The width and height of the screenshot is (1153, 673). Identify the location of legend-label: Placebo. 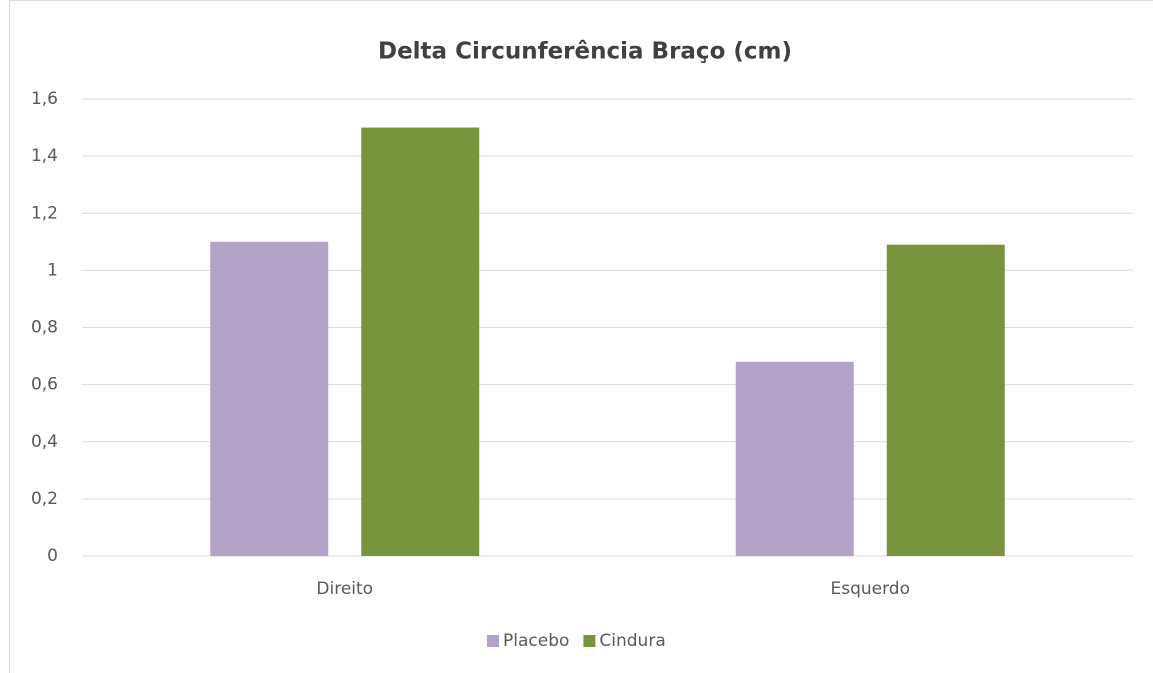
(536, 641).